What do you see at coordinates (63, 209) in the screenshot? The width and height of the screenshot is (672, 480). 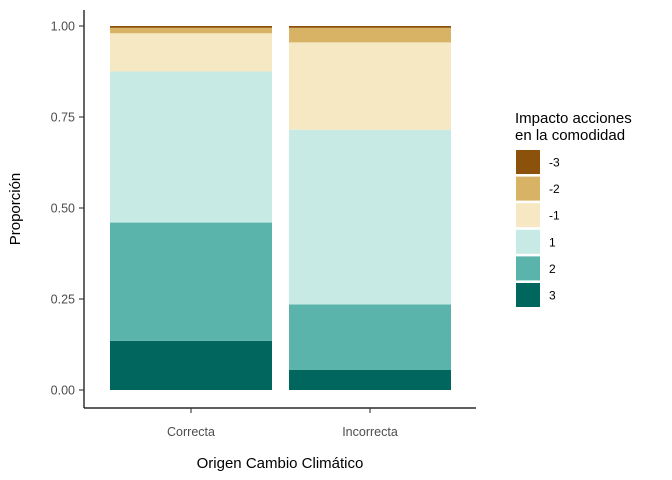 I see `y-tick-label: 0.50` at bounding box center [63, 209].